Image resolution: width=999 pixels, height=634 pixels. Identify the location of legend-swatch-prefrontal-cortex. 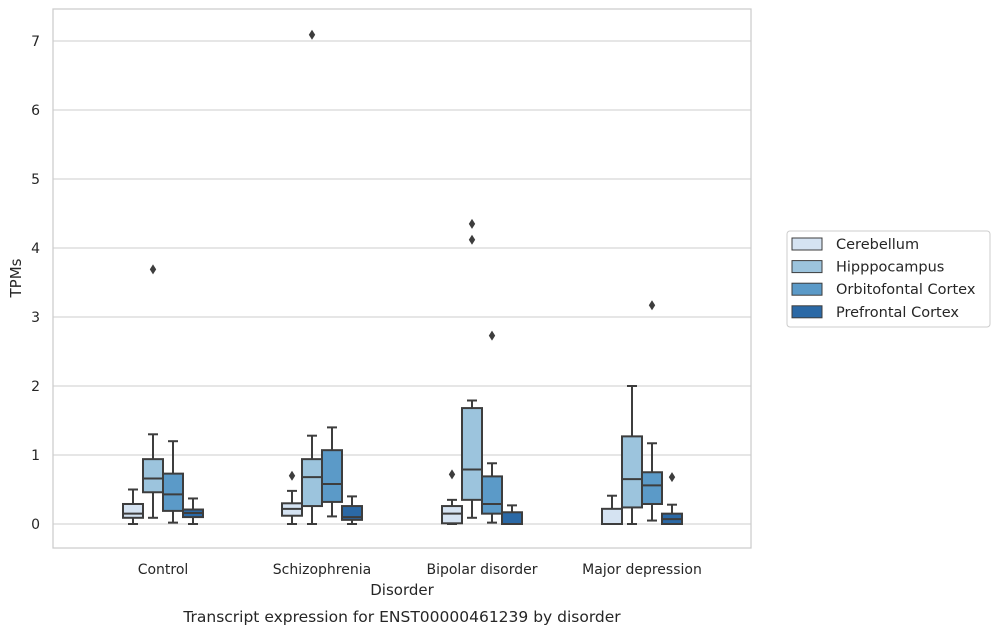
(807, 312).